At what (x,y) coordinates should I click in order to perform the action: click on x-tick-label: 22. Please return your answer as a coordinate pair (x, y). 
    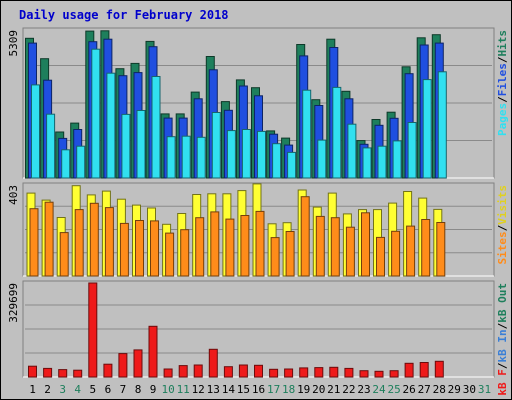
    Looking at the image, I should click on (348, 389).